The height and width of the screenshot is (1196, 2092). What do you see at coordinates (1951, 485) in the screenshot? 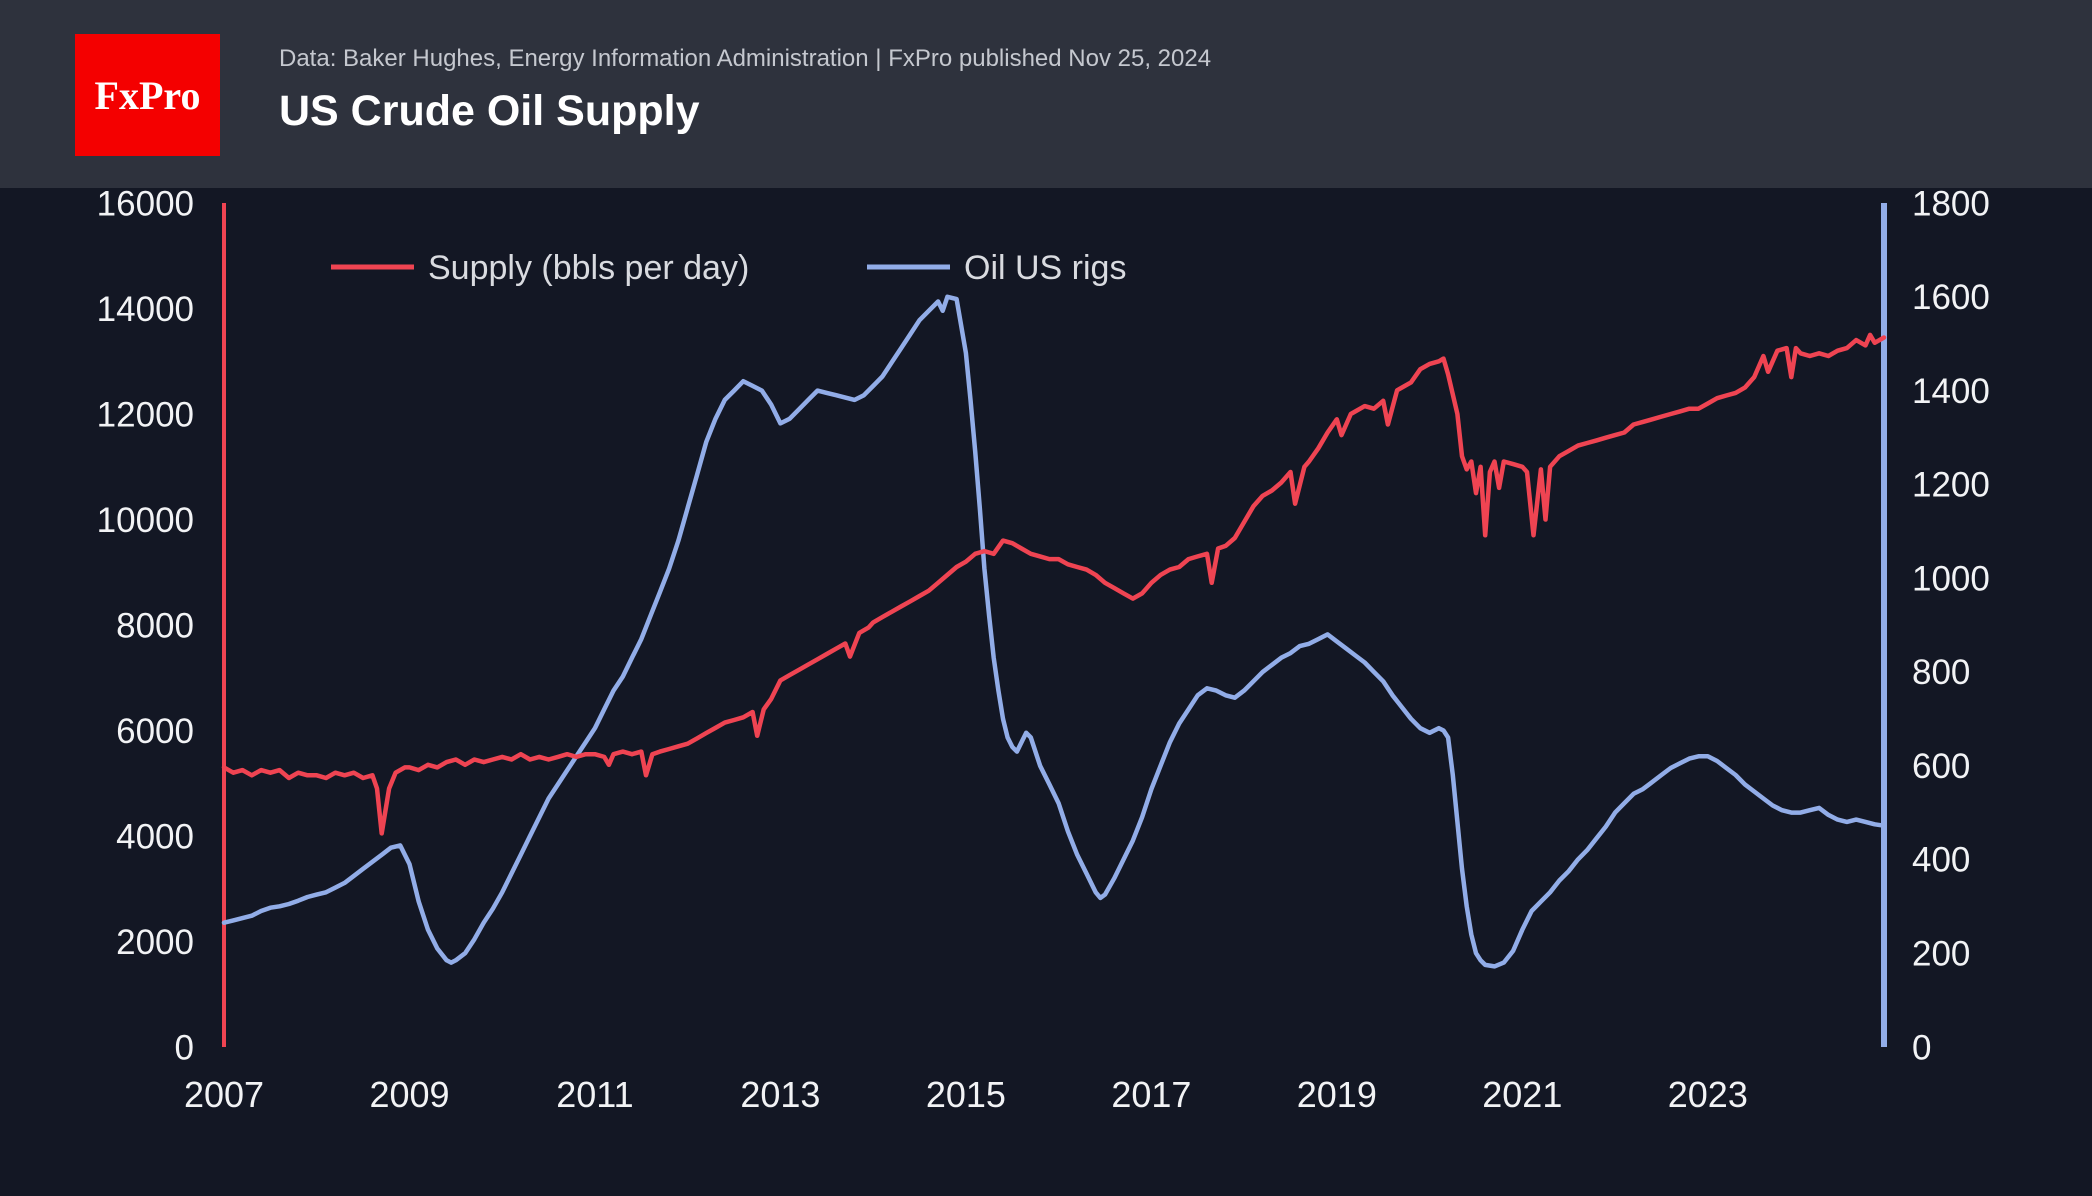
I see `right-axis-tick-label: 1200` at bounding box center [1951, 485].